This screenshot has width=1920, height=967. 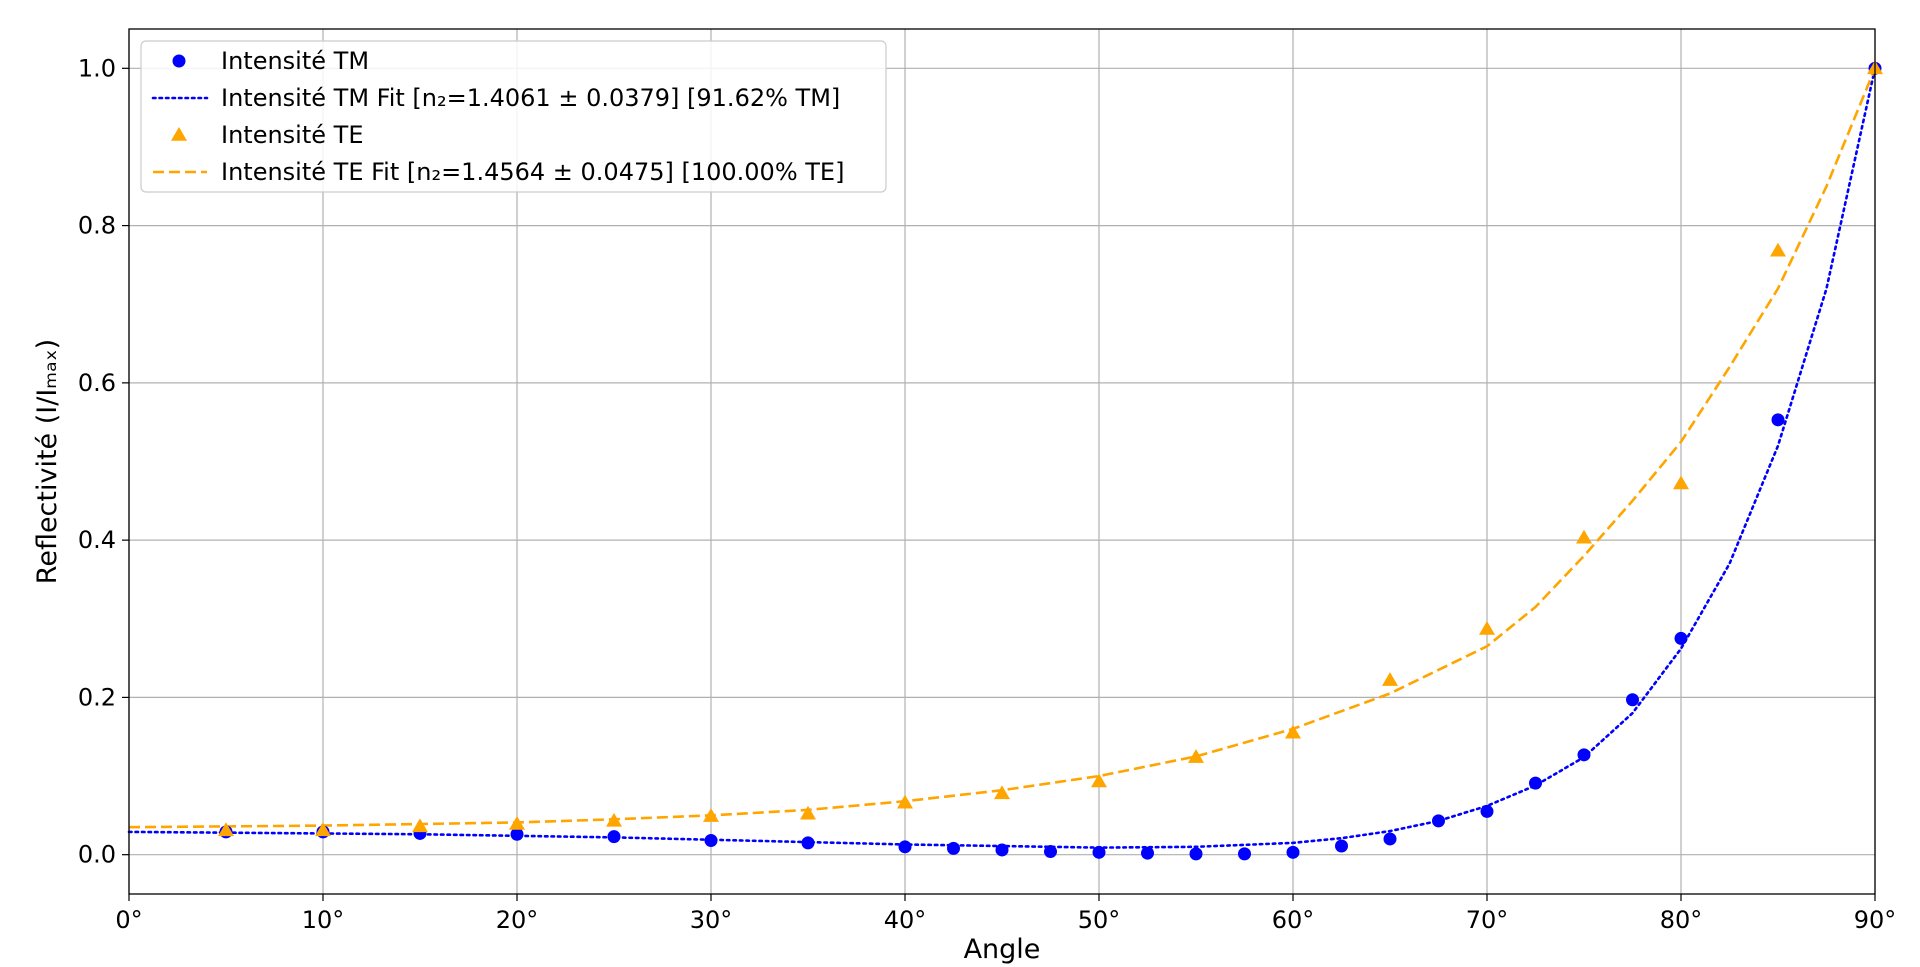 I want to click on x-tick-label: 40°, so click(x=905, y=920).